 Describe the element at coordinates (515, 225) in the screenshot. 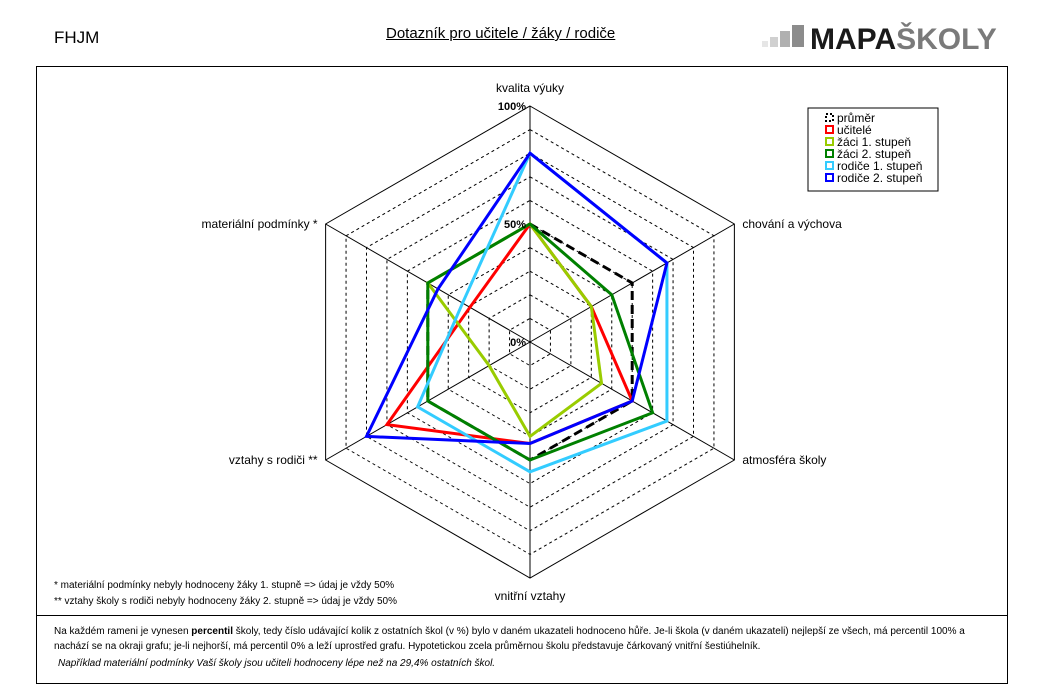

I see `scale-label: 50%` at that location.